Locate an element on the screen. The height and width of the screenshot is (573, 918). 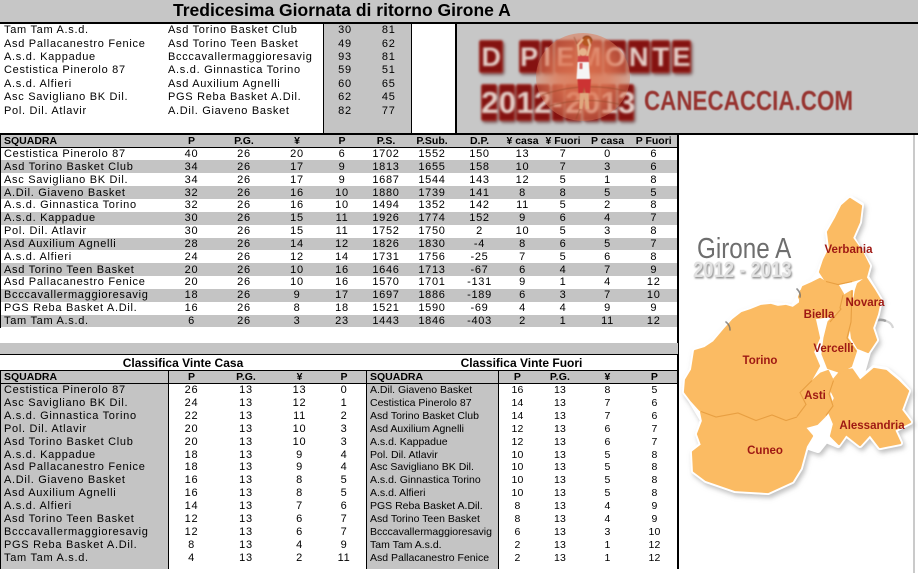
svg-text: Verbania is located at coordinates (849, 250).